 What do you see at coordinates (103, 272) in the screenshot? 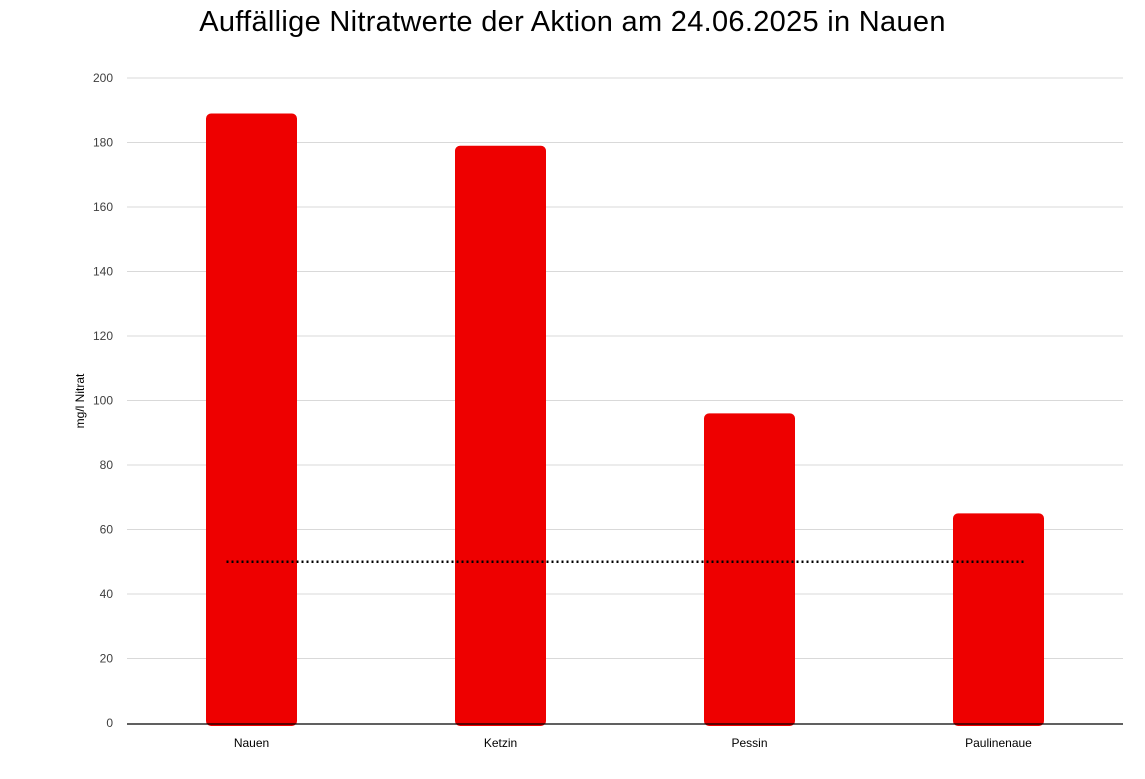
I see `y-tick-label: 140` at bounding box center [103, 272].